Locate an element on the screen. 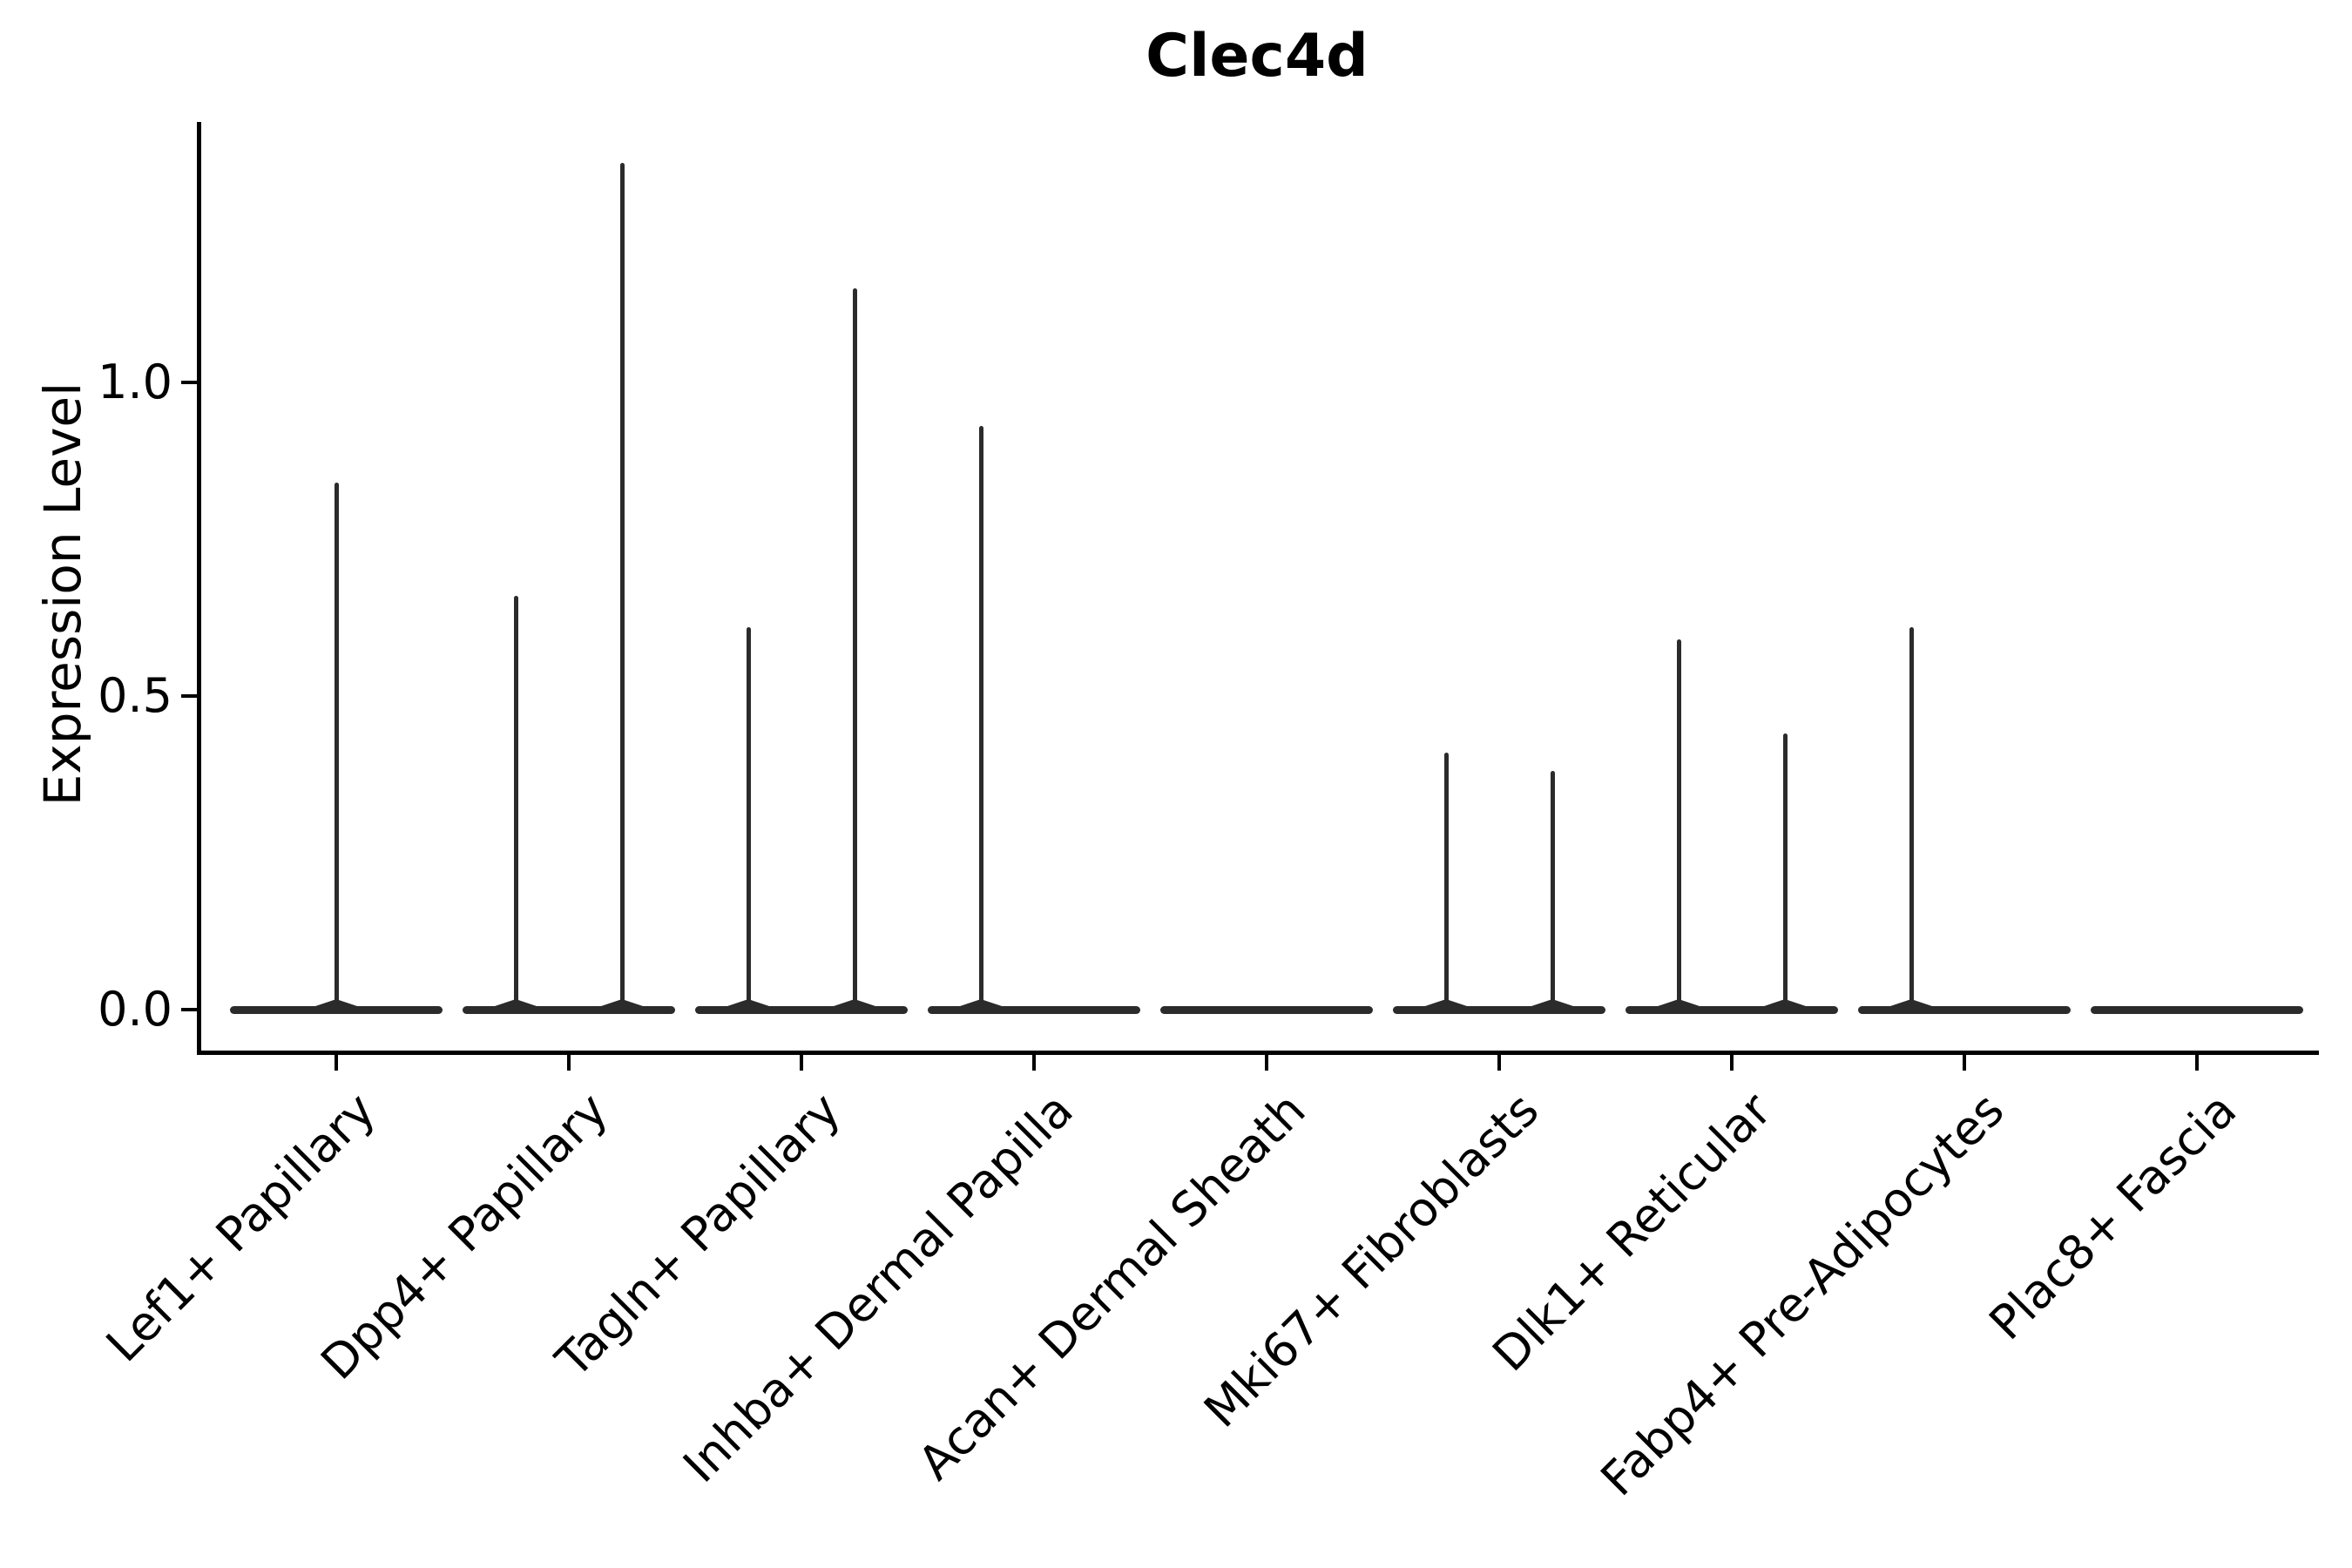 Image resolution: width=2352 pixels, height=1568 pixels. y-tick-label: 1.0 is located at coordinates (135, 382).